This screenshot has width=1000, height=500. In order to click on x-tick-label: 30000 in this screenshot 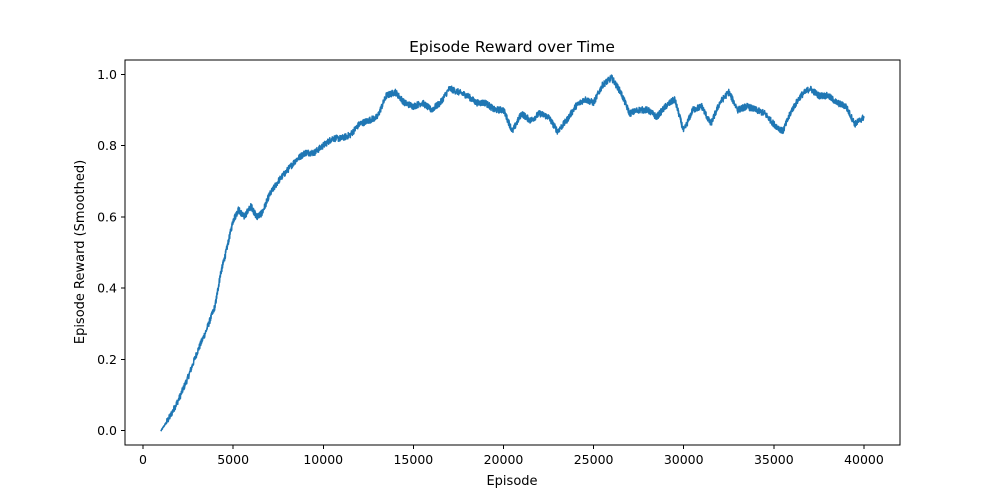, I will do `click(684, 459)`.